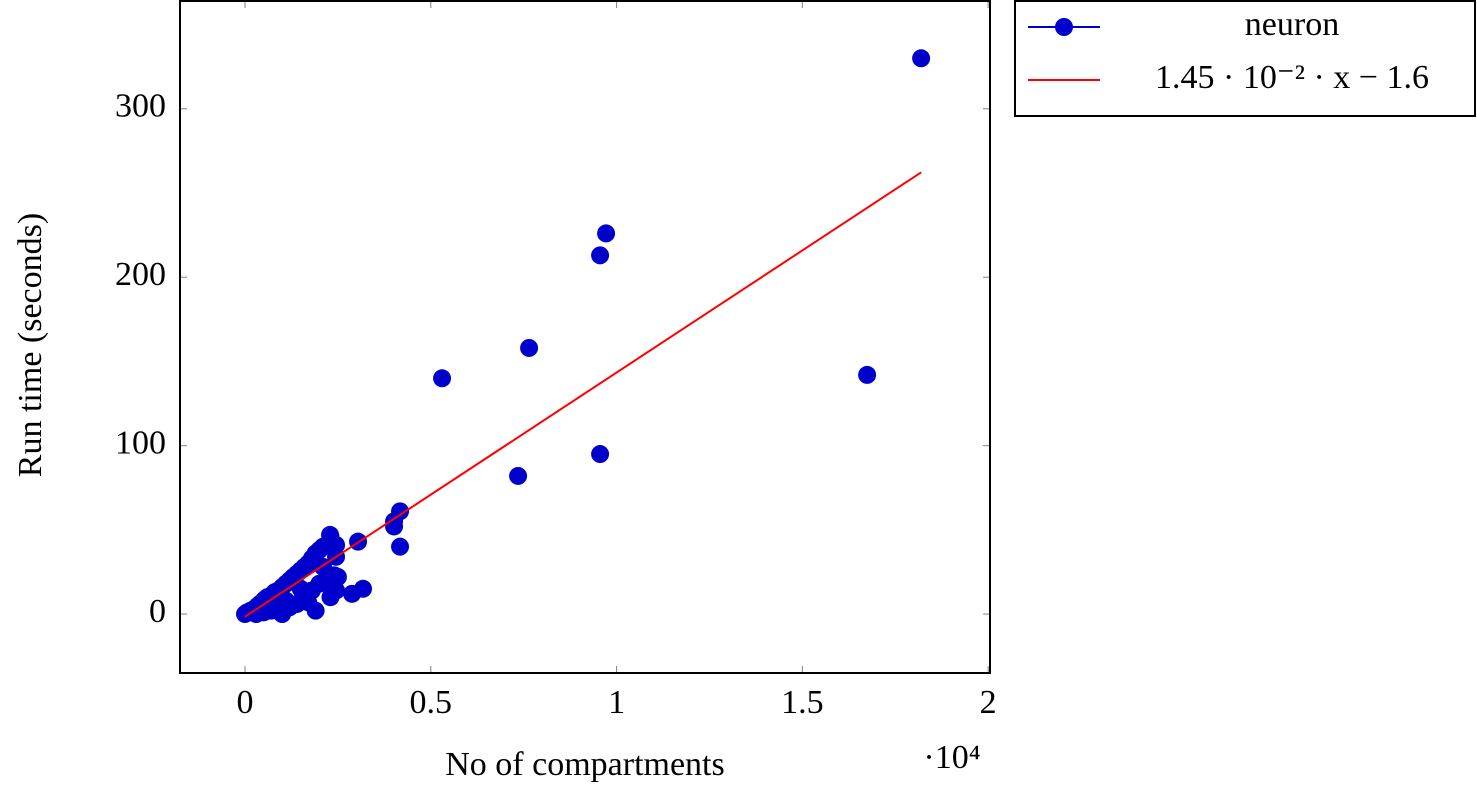 The image size is (1477, 801). Describe the element at coordinates (951, 757) in the screenshot. I see `x-multiplier: ·10⁴` at that location.